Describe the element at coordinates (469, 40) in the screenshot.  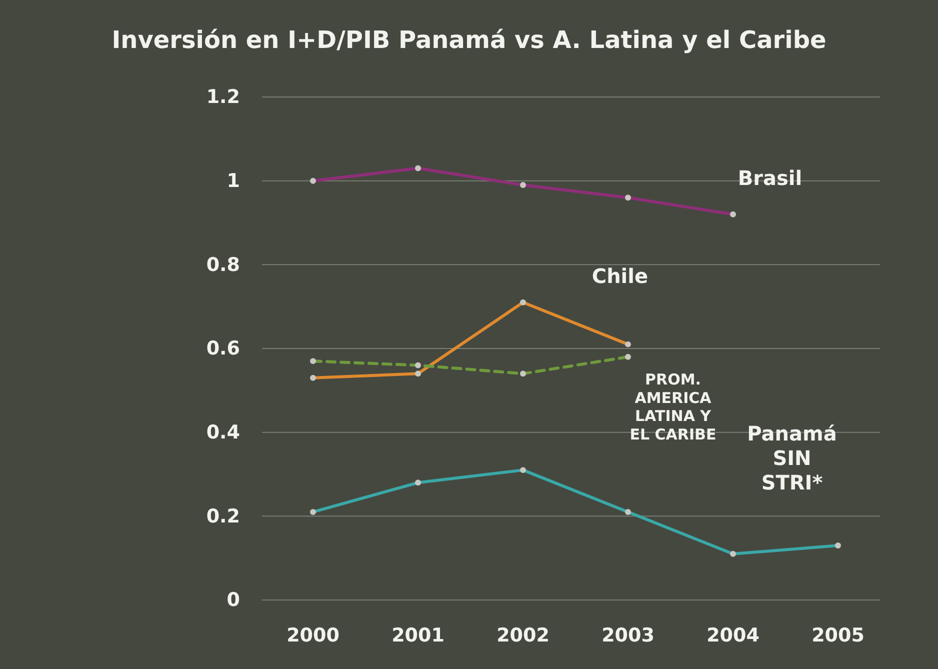
I see `chart-title: Inversión en I+D/PIB Panamá vs A. Latina y el Caribe` at that location.